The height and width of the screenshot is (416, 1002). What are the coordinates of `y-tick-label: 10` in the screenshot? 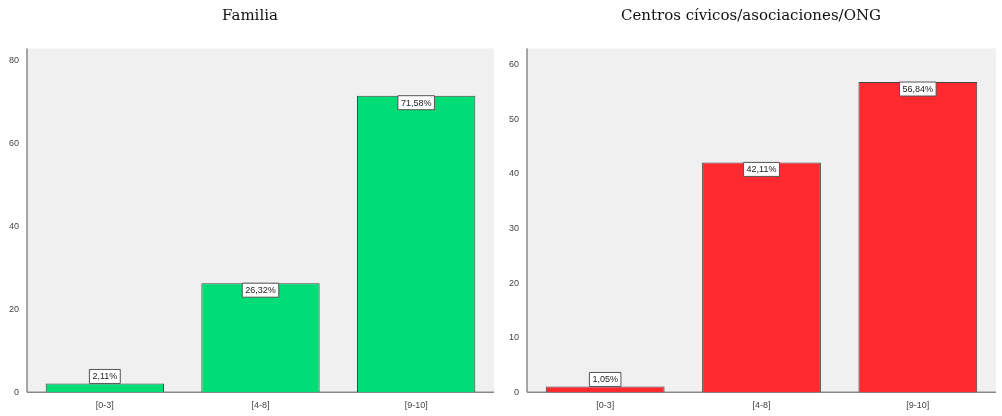 It's located at (514, 337).